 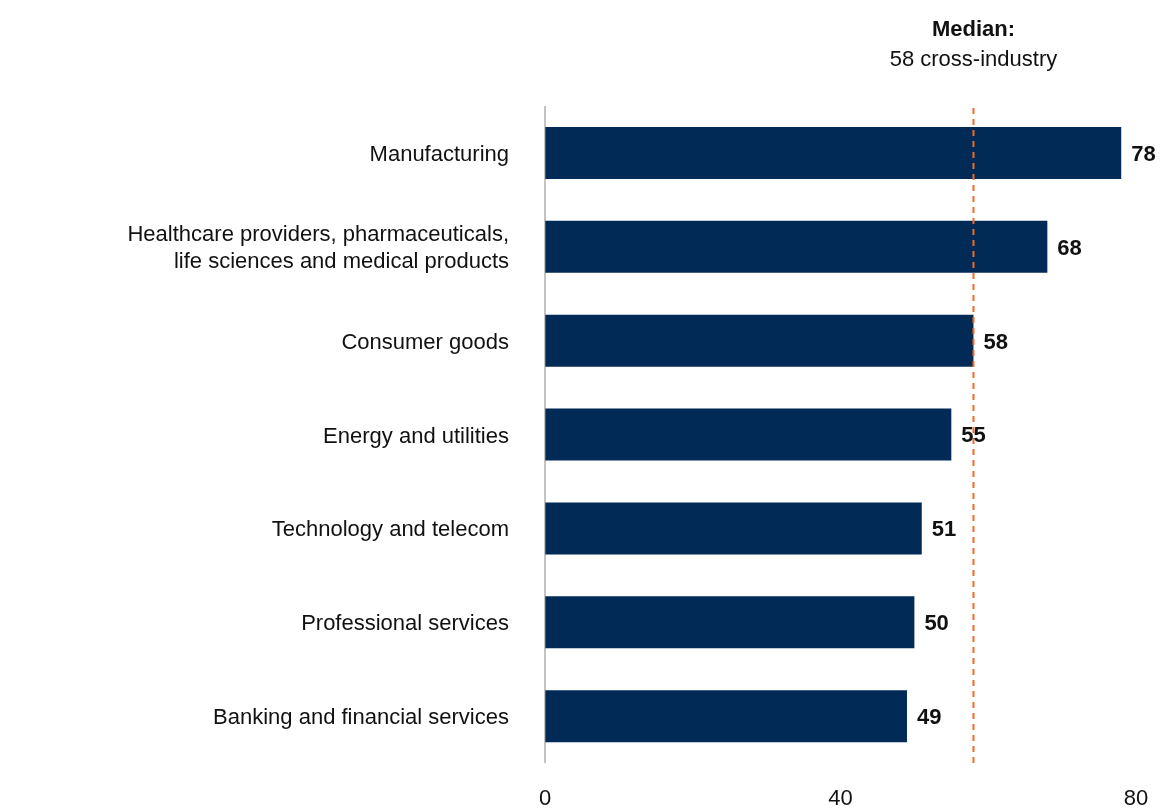 I want to click on ref-line-label: Median: 58 cross-industry, so click(x=973, y=43).